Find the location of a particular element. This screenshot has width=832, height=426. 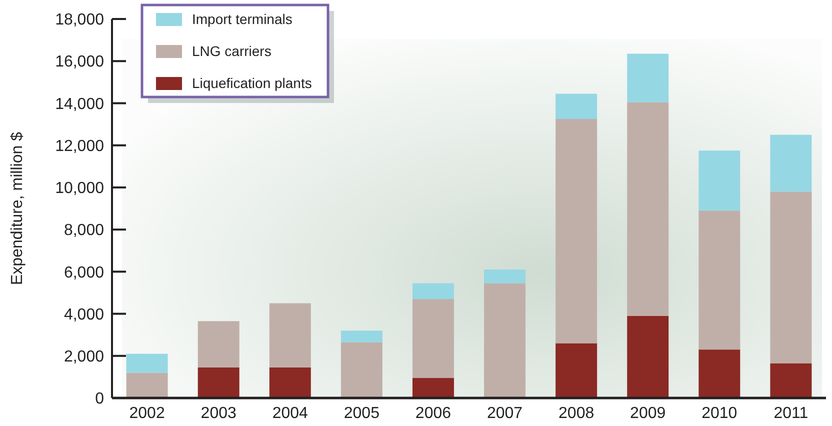

x-tick-label: 2006 is located at coordinates (433, 413).